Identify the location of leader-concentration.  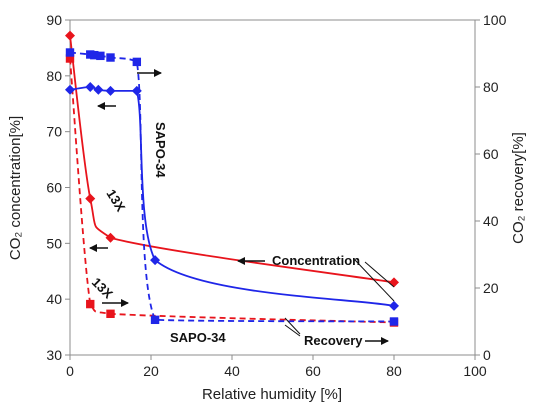
(374, 280).